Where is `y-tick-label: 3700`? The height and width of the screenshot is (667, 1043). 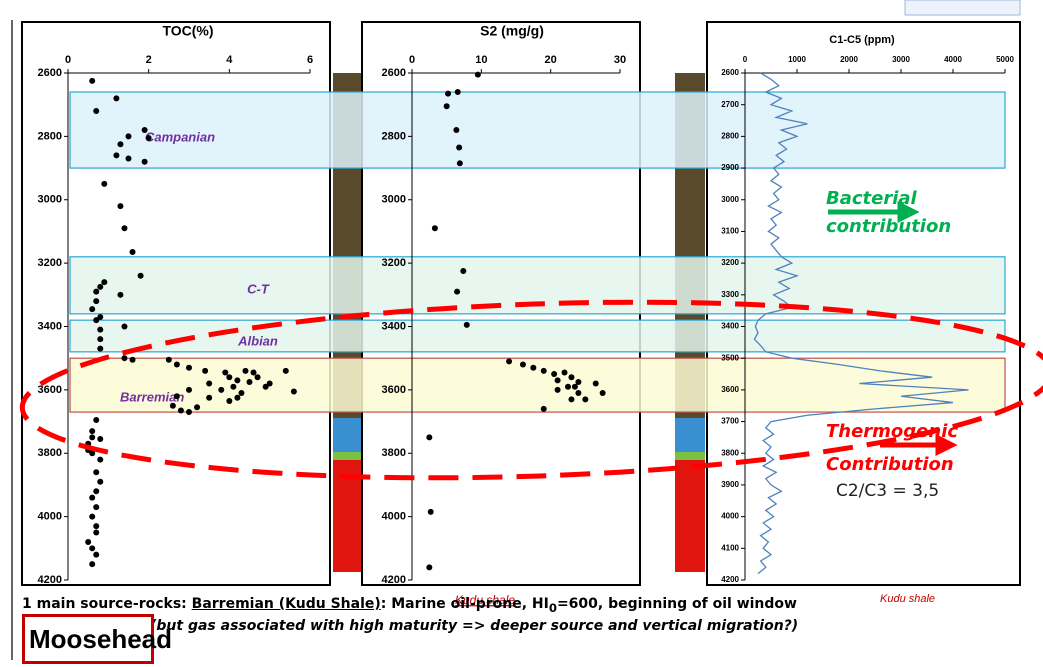
y-tick-label: 3700 is located at coordinates (730, 421).